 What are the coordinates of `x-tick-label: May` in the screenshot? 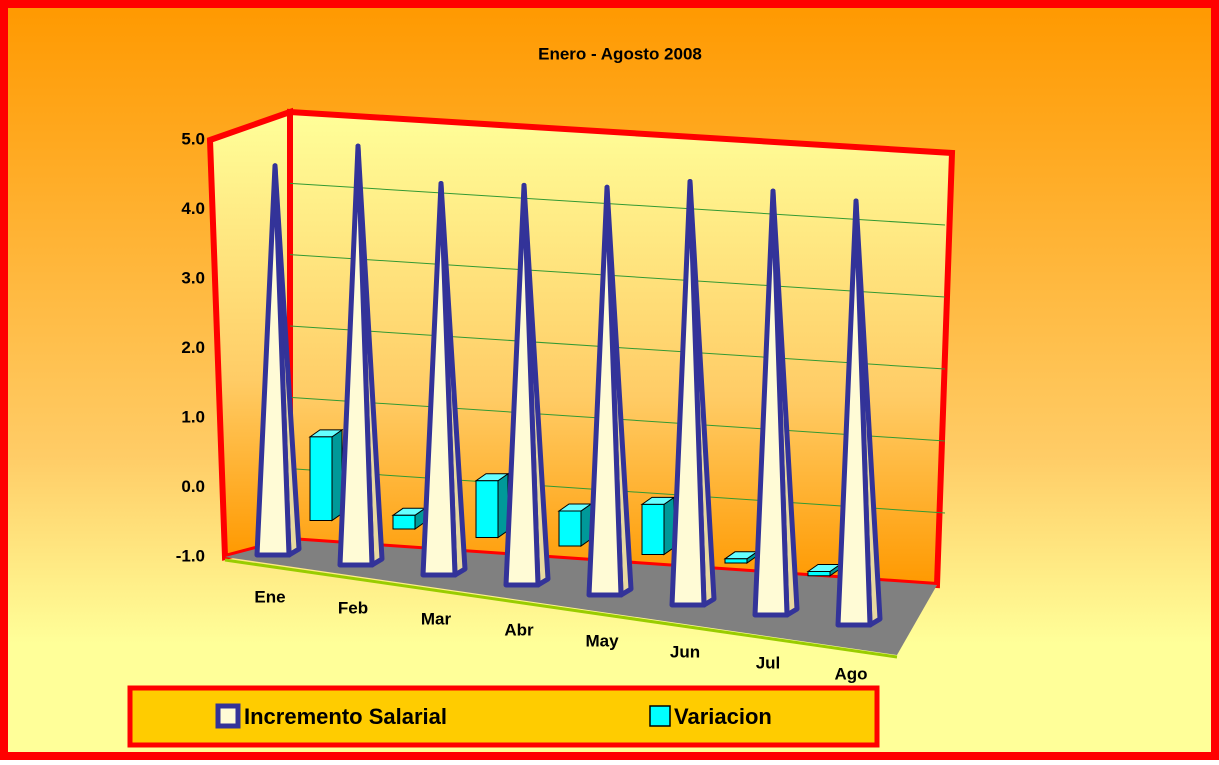 It's located at (602, 640).